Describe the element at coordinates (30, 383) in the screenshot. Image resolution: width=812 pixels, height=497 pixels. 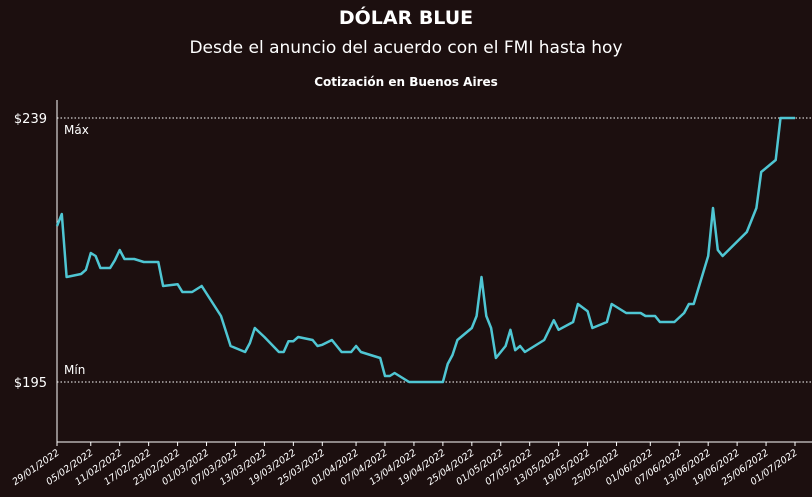
I see `y-tick-label: $195` at that location.